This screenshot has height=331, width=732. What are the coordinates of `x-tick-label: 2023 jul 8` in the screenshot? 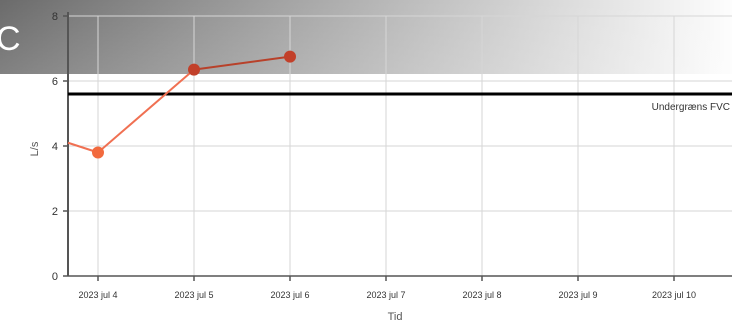 It's located at (481, 295).